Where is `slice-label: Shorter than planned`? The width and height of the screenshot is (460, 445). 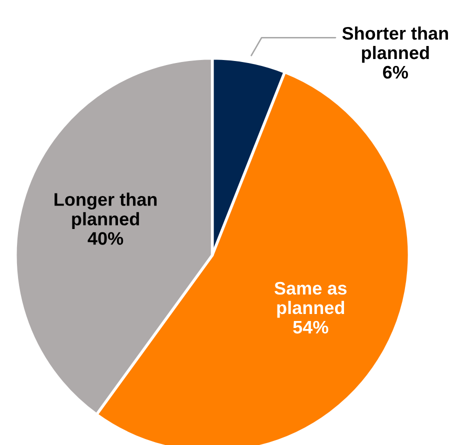
slice-label: Shorter than planned is located at coordinates (395, 44).